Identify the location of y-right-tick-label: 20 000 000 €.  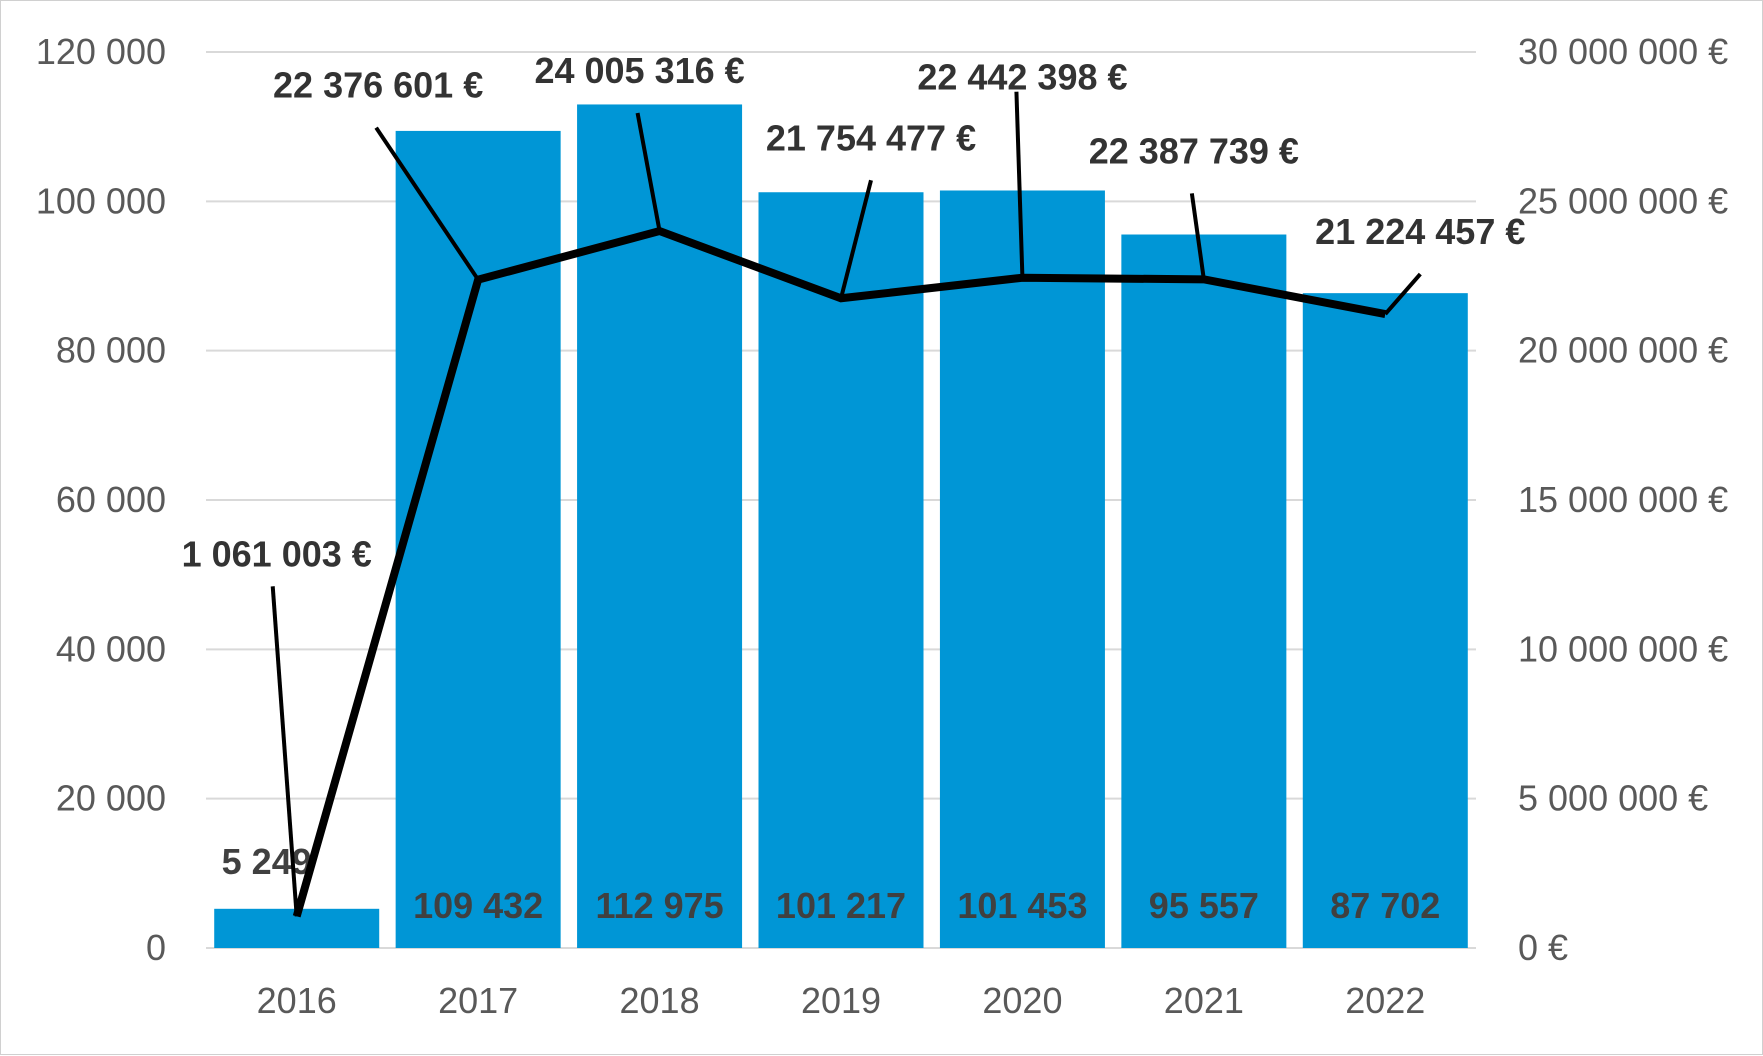
(1623, 350).